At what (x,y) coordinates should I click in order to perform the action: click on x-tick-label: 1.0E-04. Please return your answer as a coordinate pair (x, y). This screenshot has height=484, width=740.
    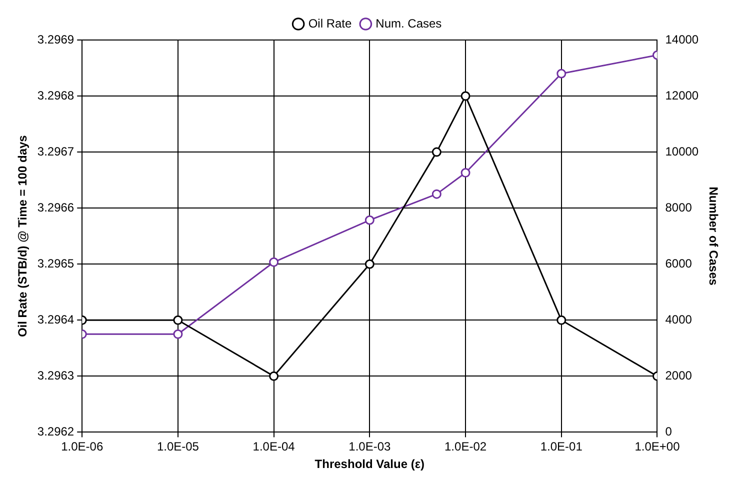
    Looking at the image, I should click on (274, 447).